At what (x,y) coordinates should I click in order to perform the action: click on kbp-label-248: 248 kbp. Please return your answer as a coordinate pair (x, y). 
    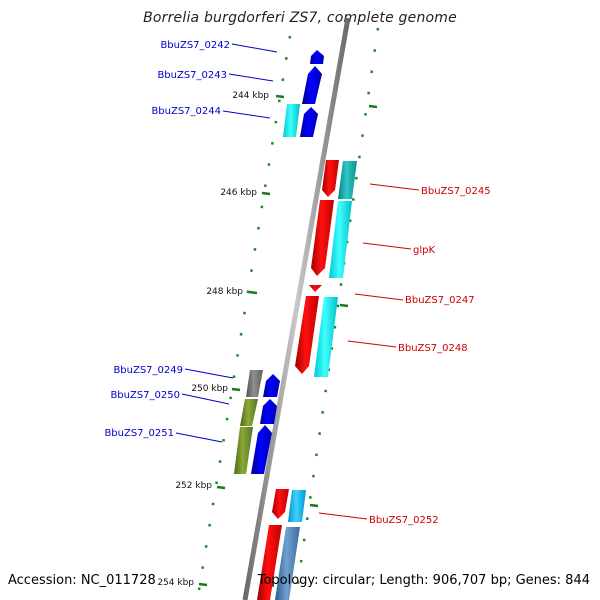
    Looking at the image, I should click on (224, 292).